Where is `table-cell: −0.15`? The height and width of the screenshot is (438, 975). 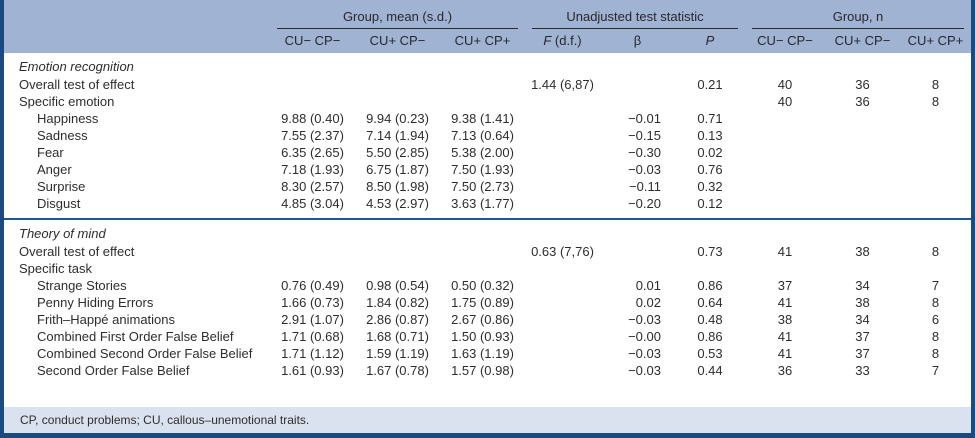 table-cell: −0.15 is located at coordinates (644, 135).